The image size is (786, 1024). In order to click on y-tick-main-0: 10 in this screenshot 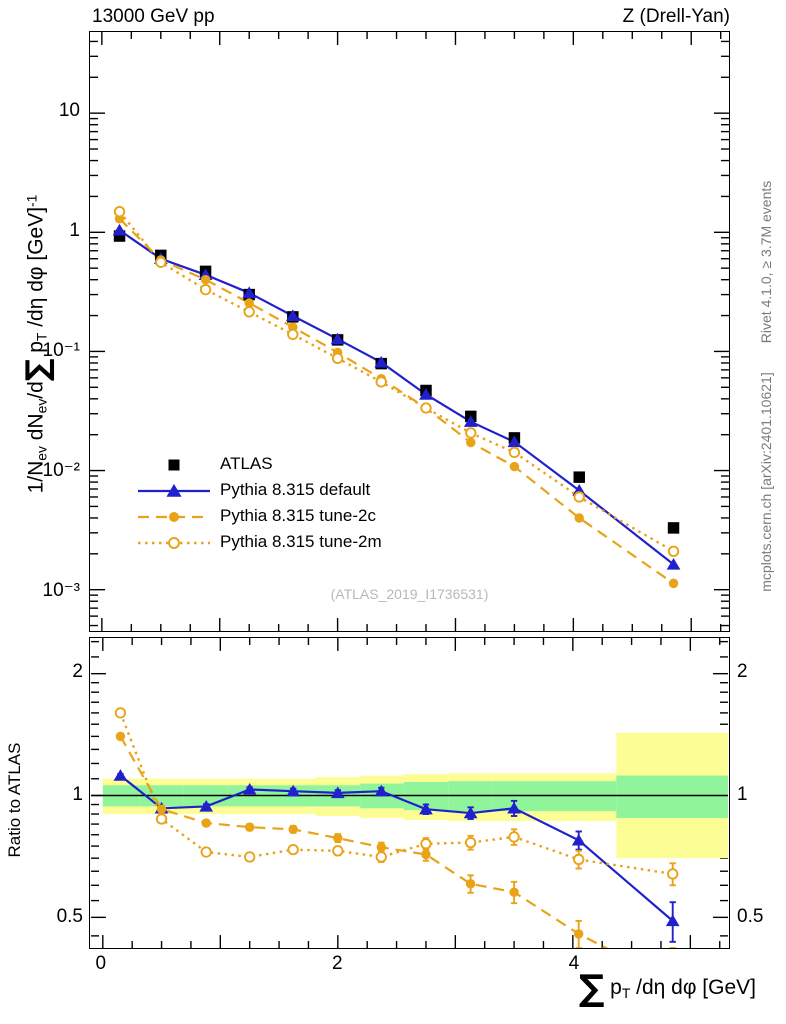, I will do `click(69, 111)`.